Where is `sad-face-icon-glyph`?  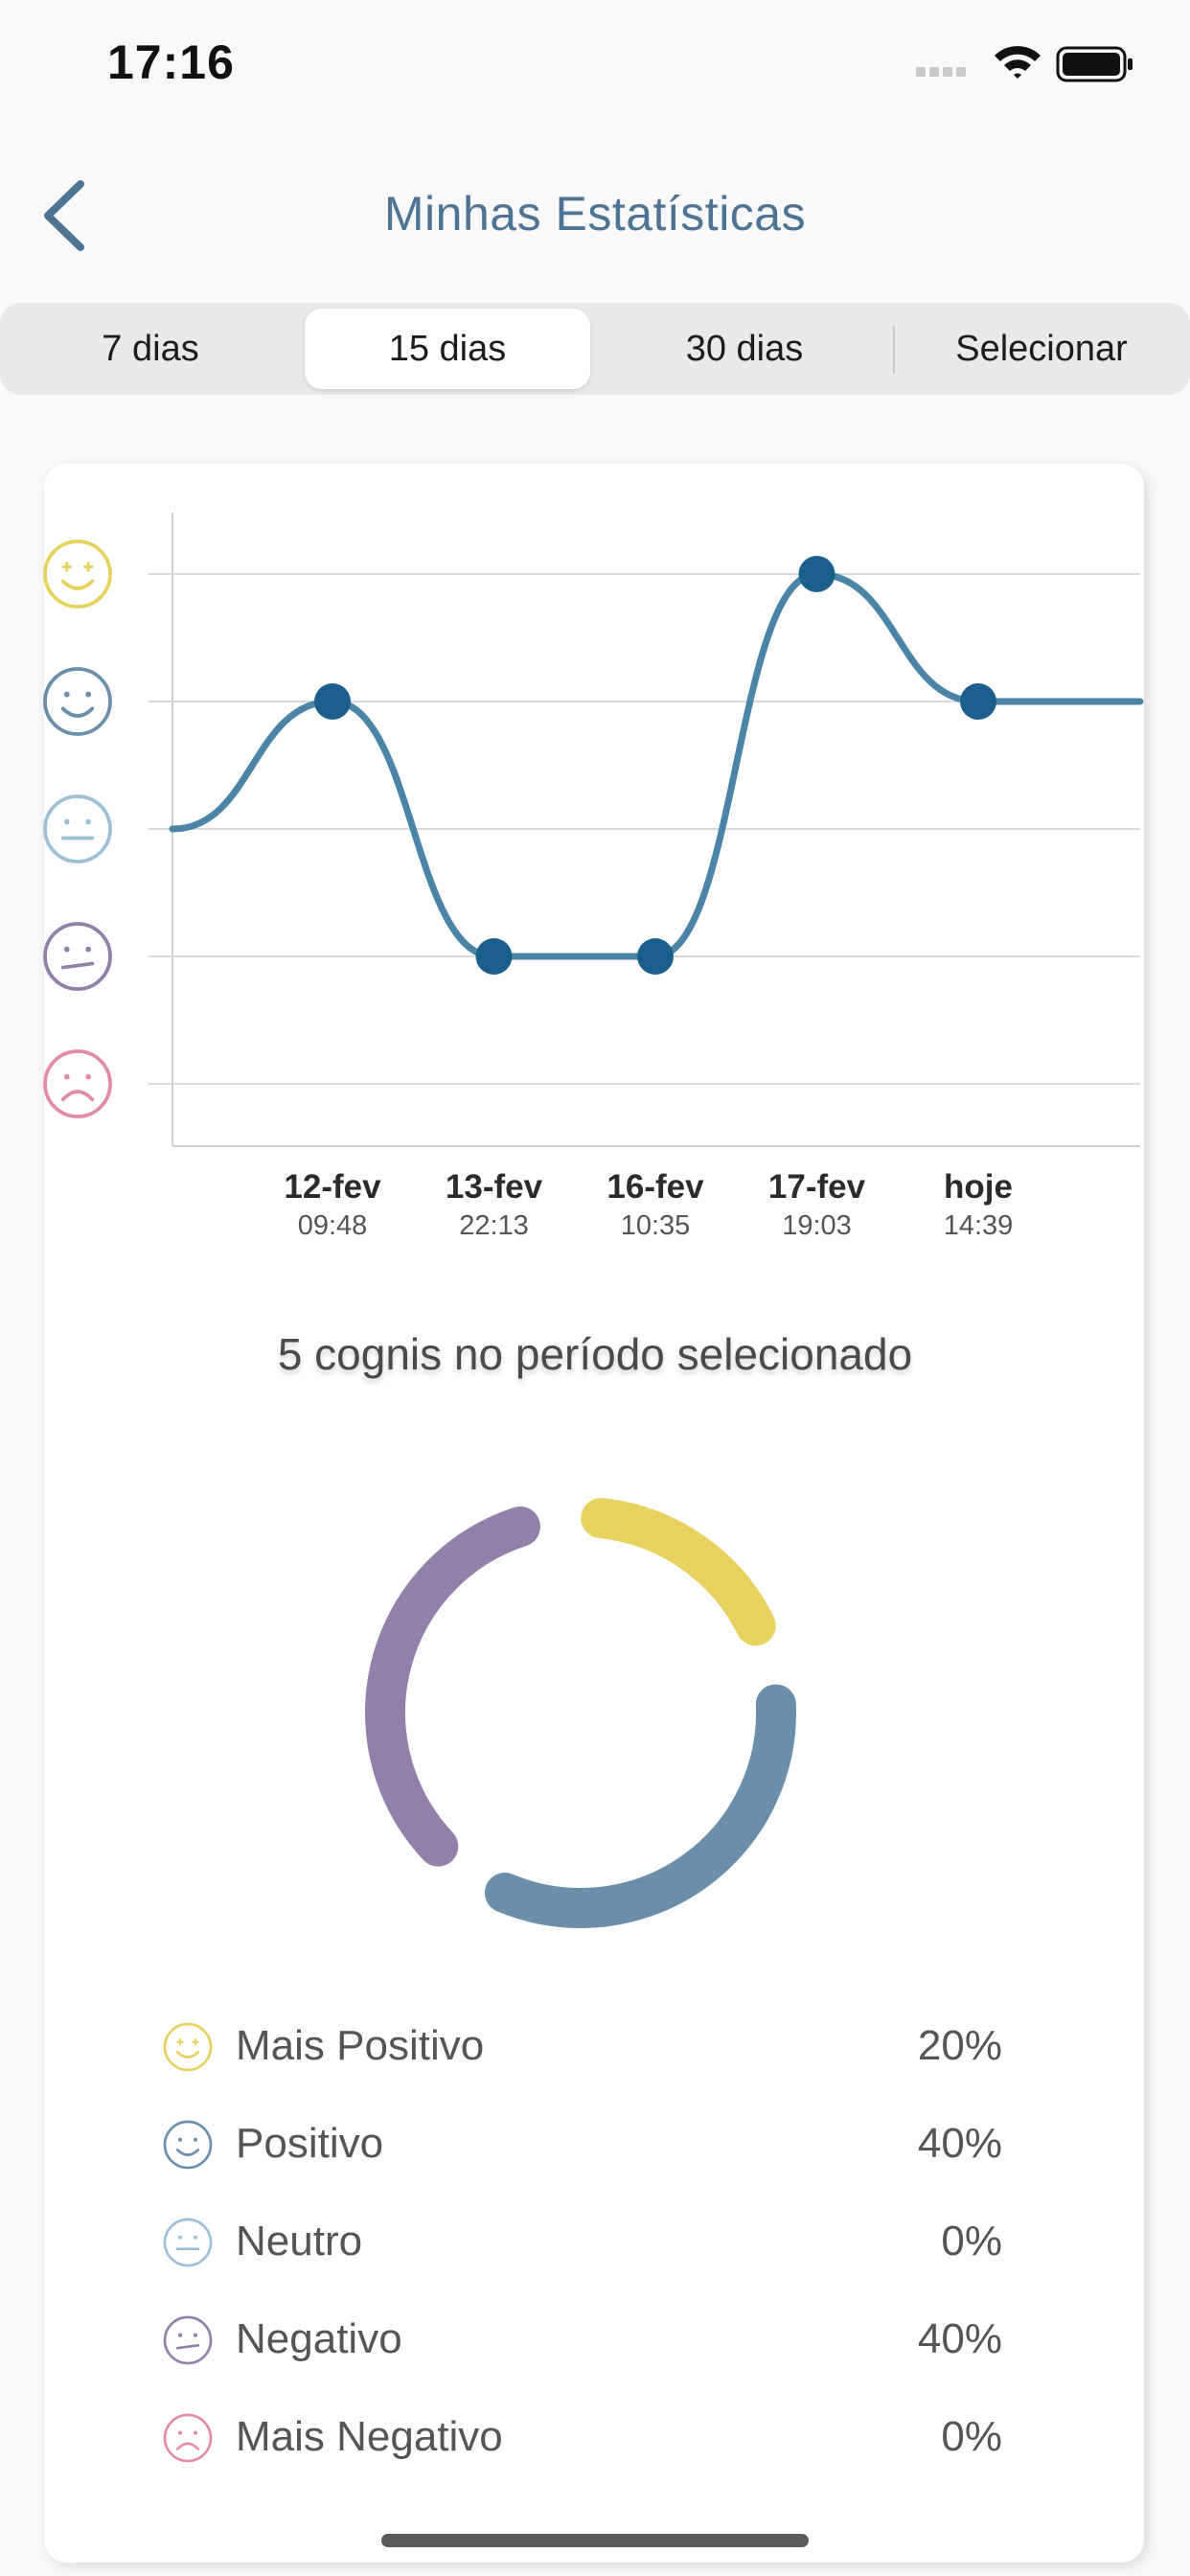
sad-face-icon-glyph is located at coordinates (188, 2438).